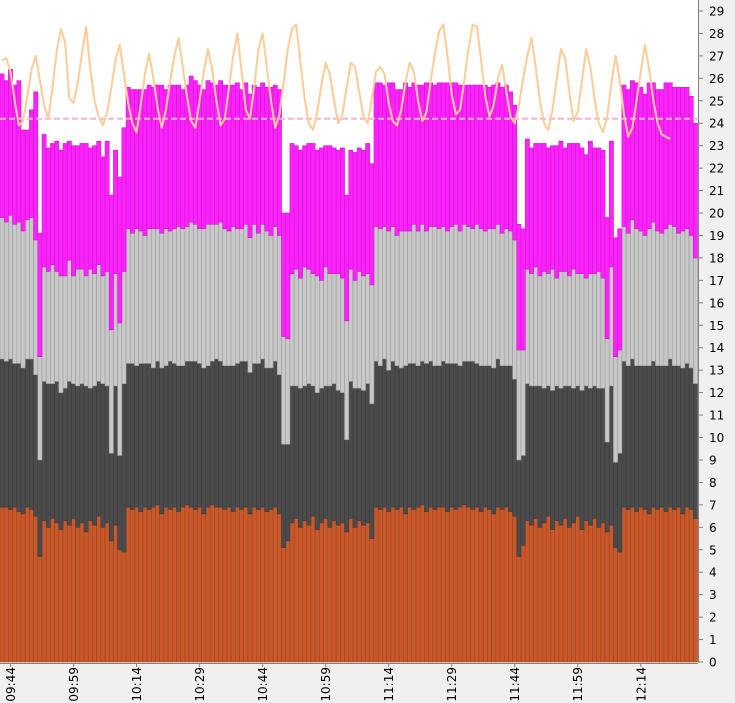 The height and width of the screenshot is (703, 735). Describe the element at coordinates (716, 348) in the screenshot. I see `y-tick-label: 14` at that location.